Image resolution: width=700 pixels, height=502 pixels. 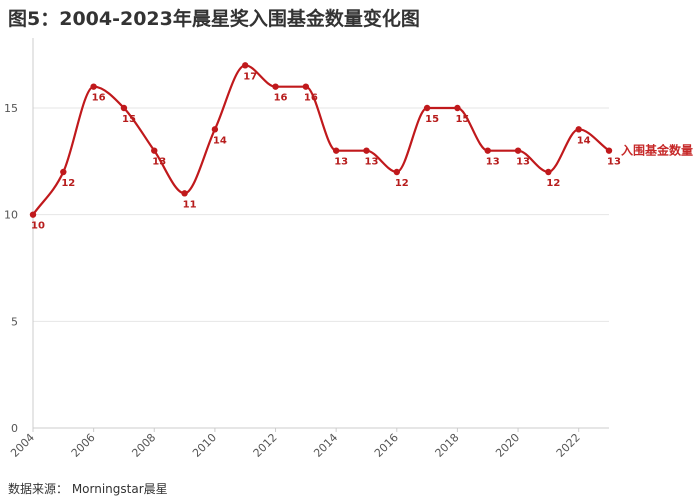 What do you see at coordinates (14, 428) in the screenshot?
I see `y-tick-label: 0` at bounding box center [14, 428].